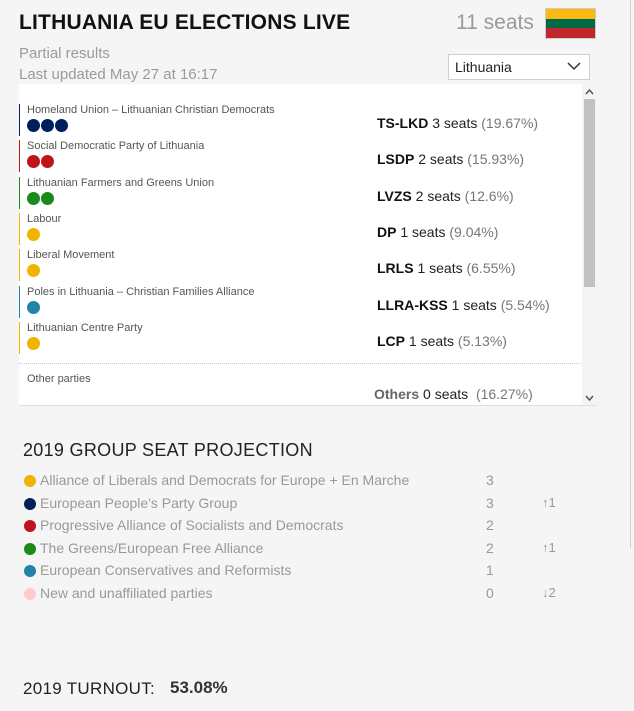  What do you see at coordinates (549, 592) in the screenshot?
I see `group-seat-change: ↓2` at bounding box center [549, 592].